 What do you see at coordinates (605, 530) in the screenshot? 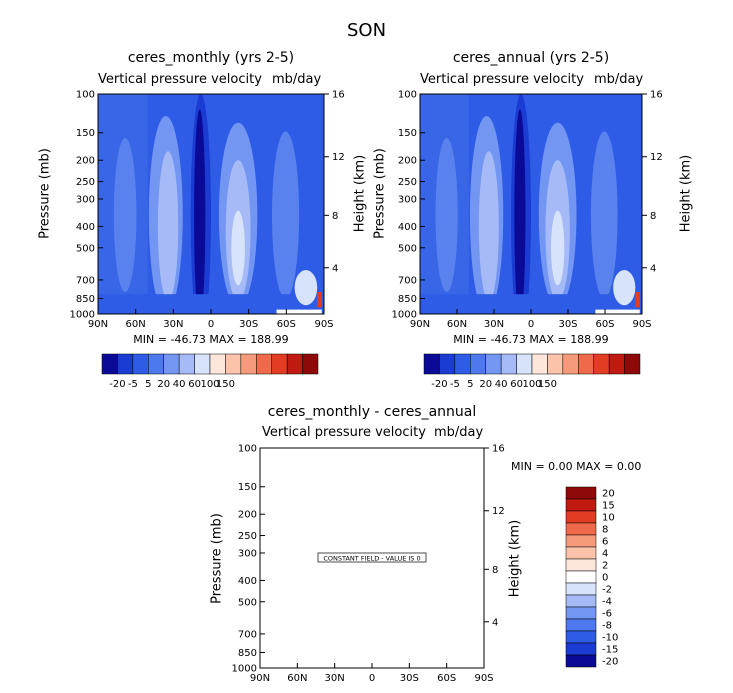
I see `colorbar-label: 8` at bounding box center [605, 530].